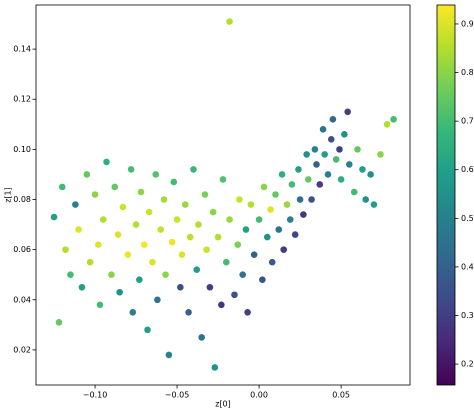 This screenshot has width=474, height=416. Describe the element at coordinates (259, 395) in the screenshot. I see `x-tick-label: 0.00` at that location.